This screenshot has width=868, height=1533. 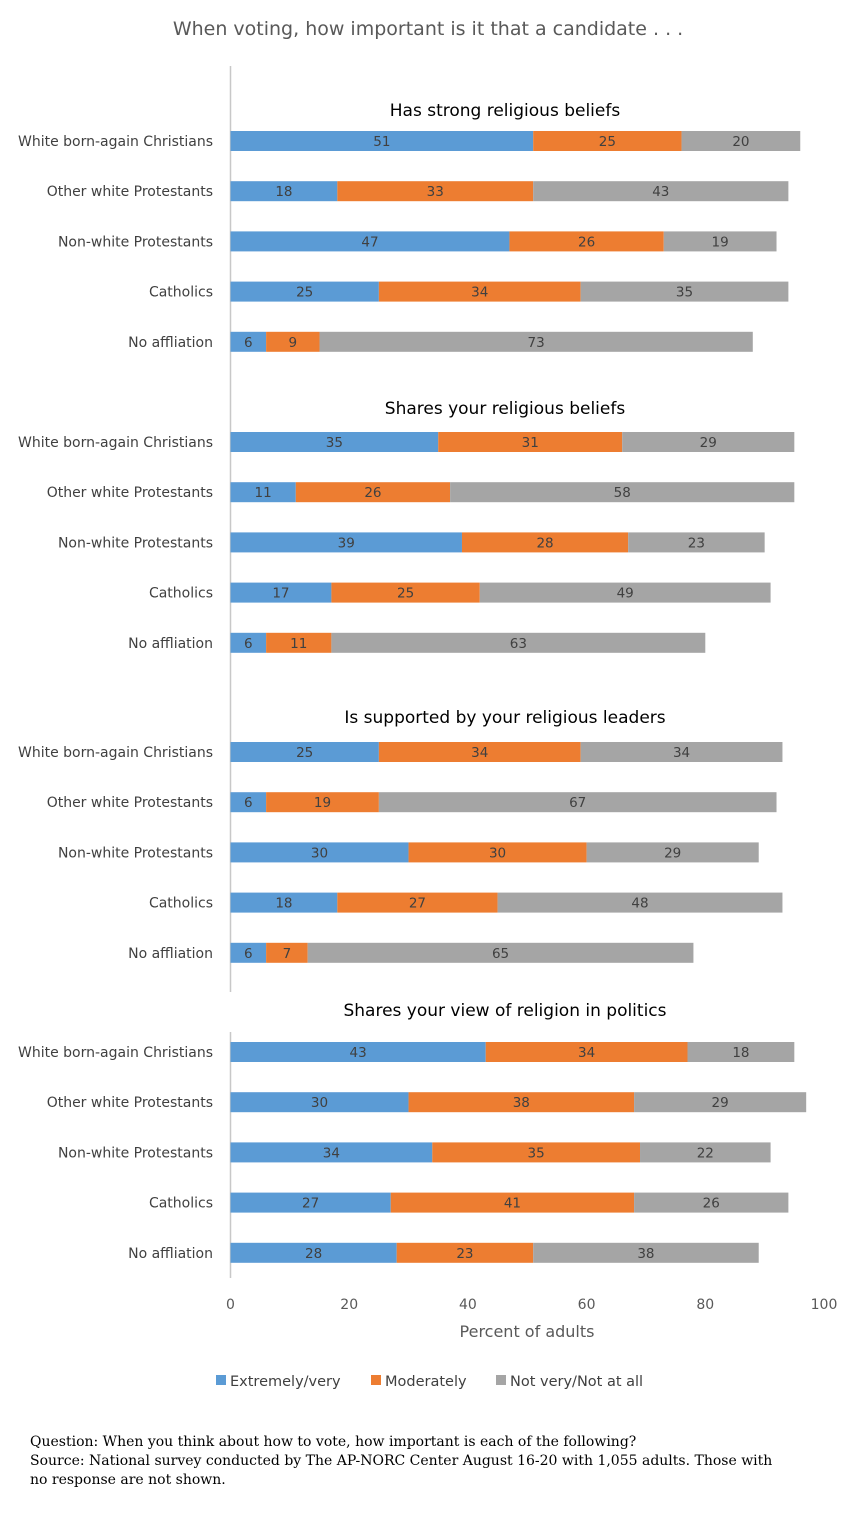 I want to click on data-label: 29, so click(x=672, y=853).